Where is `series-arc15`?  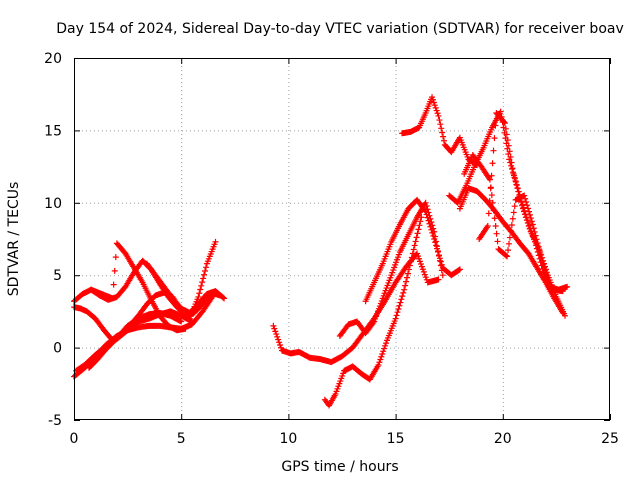
series-arc15 is located at coordinates (516, 222).